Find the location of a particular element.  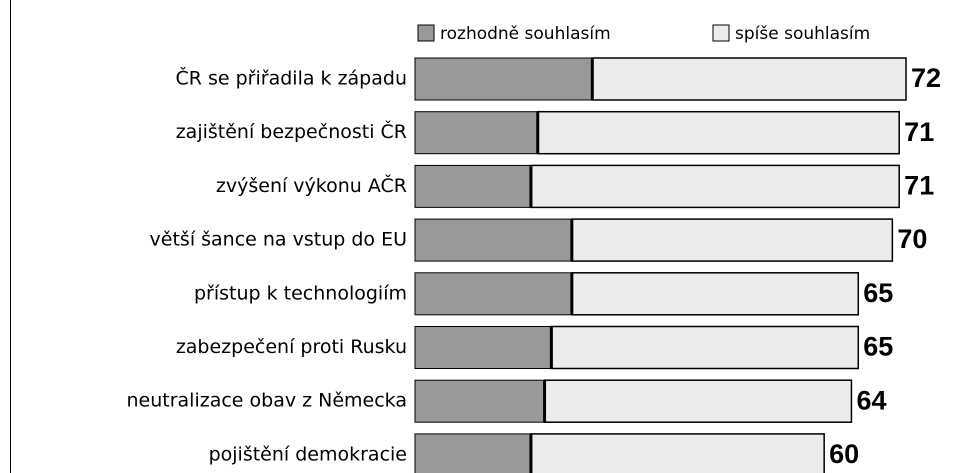

category-label: ČR se přiřadila k západu is located at coordinates (291, 78).